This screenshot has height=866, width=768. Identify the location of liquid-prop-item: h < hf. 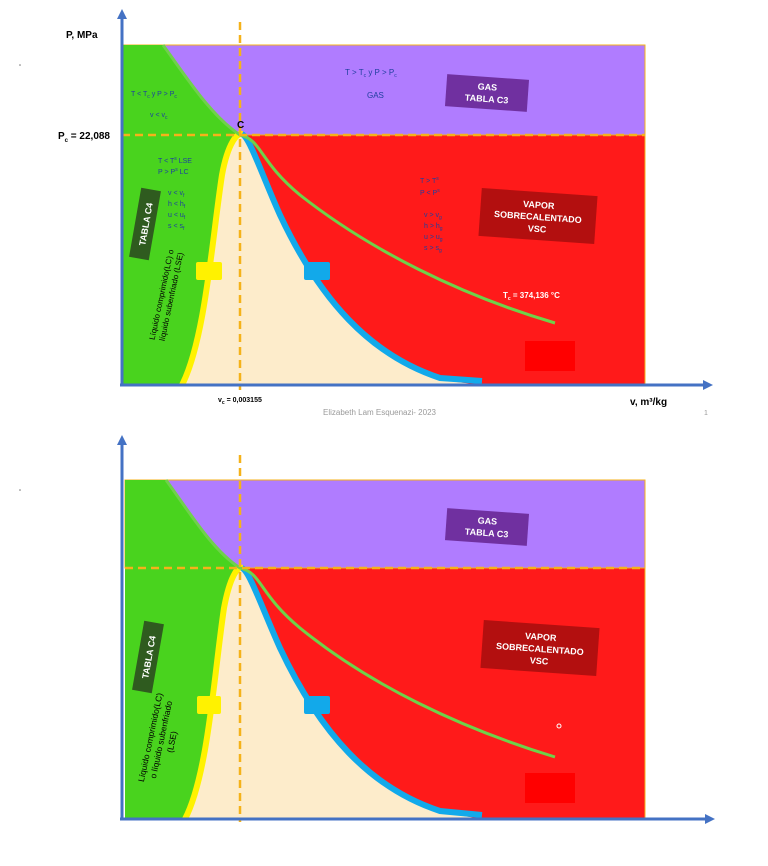
(177, 205).